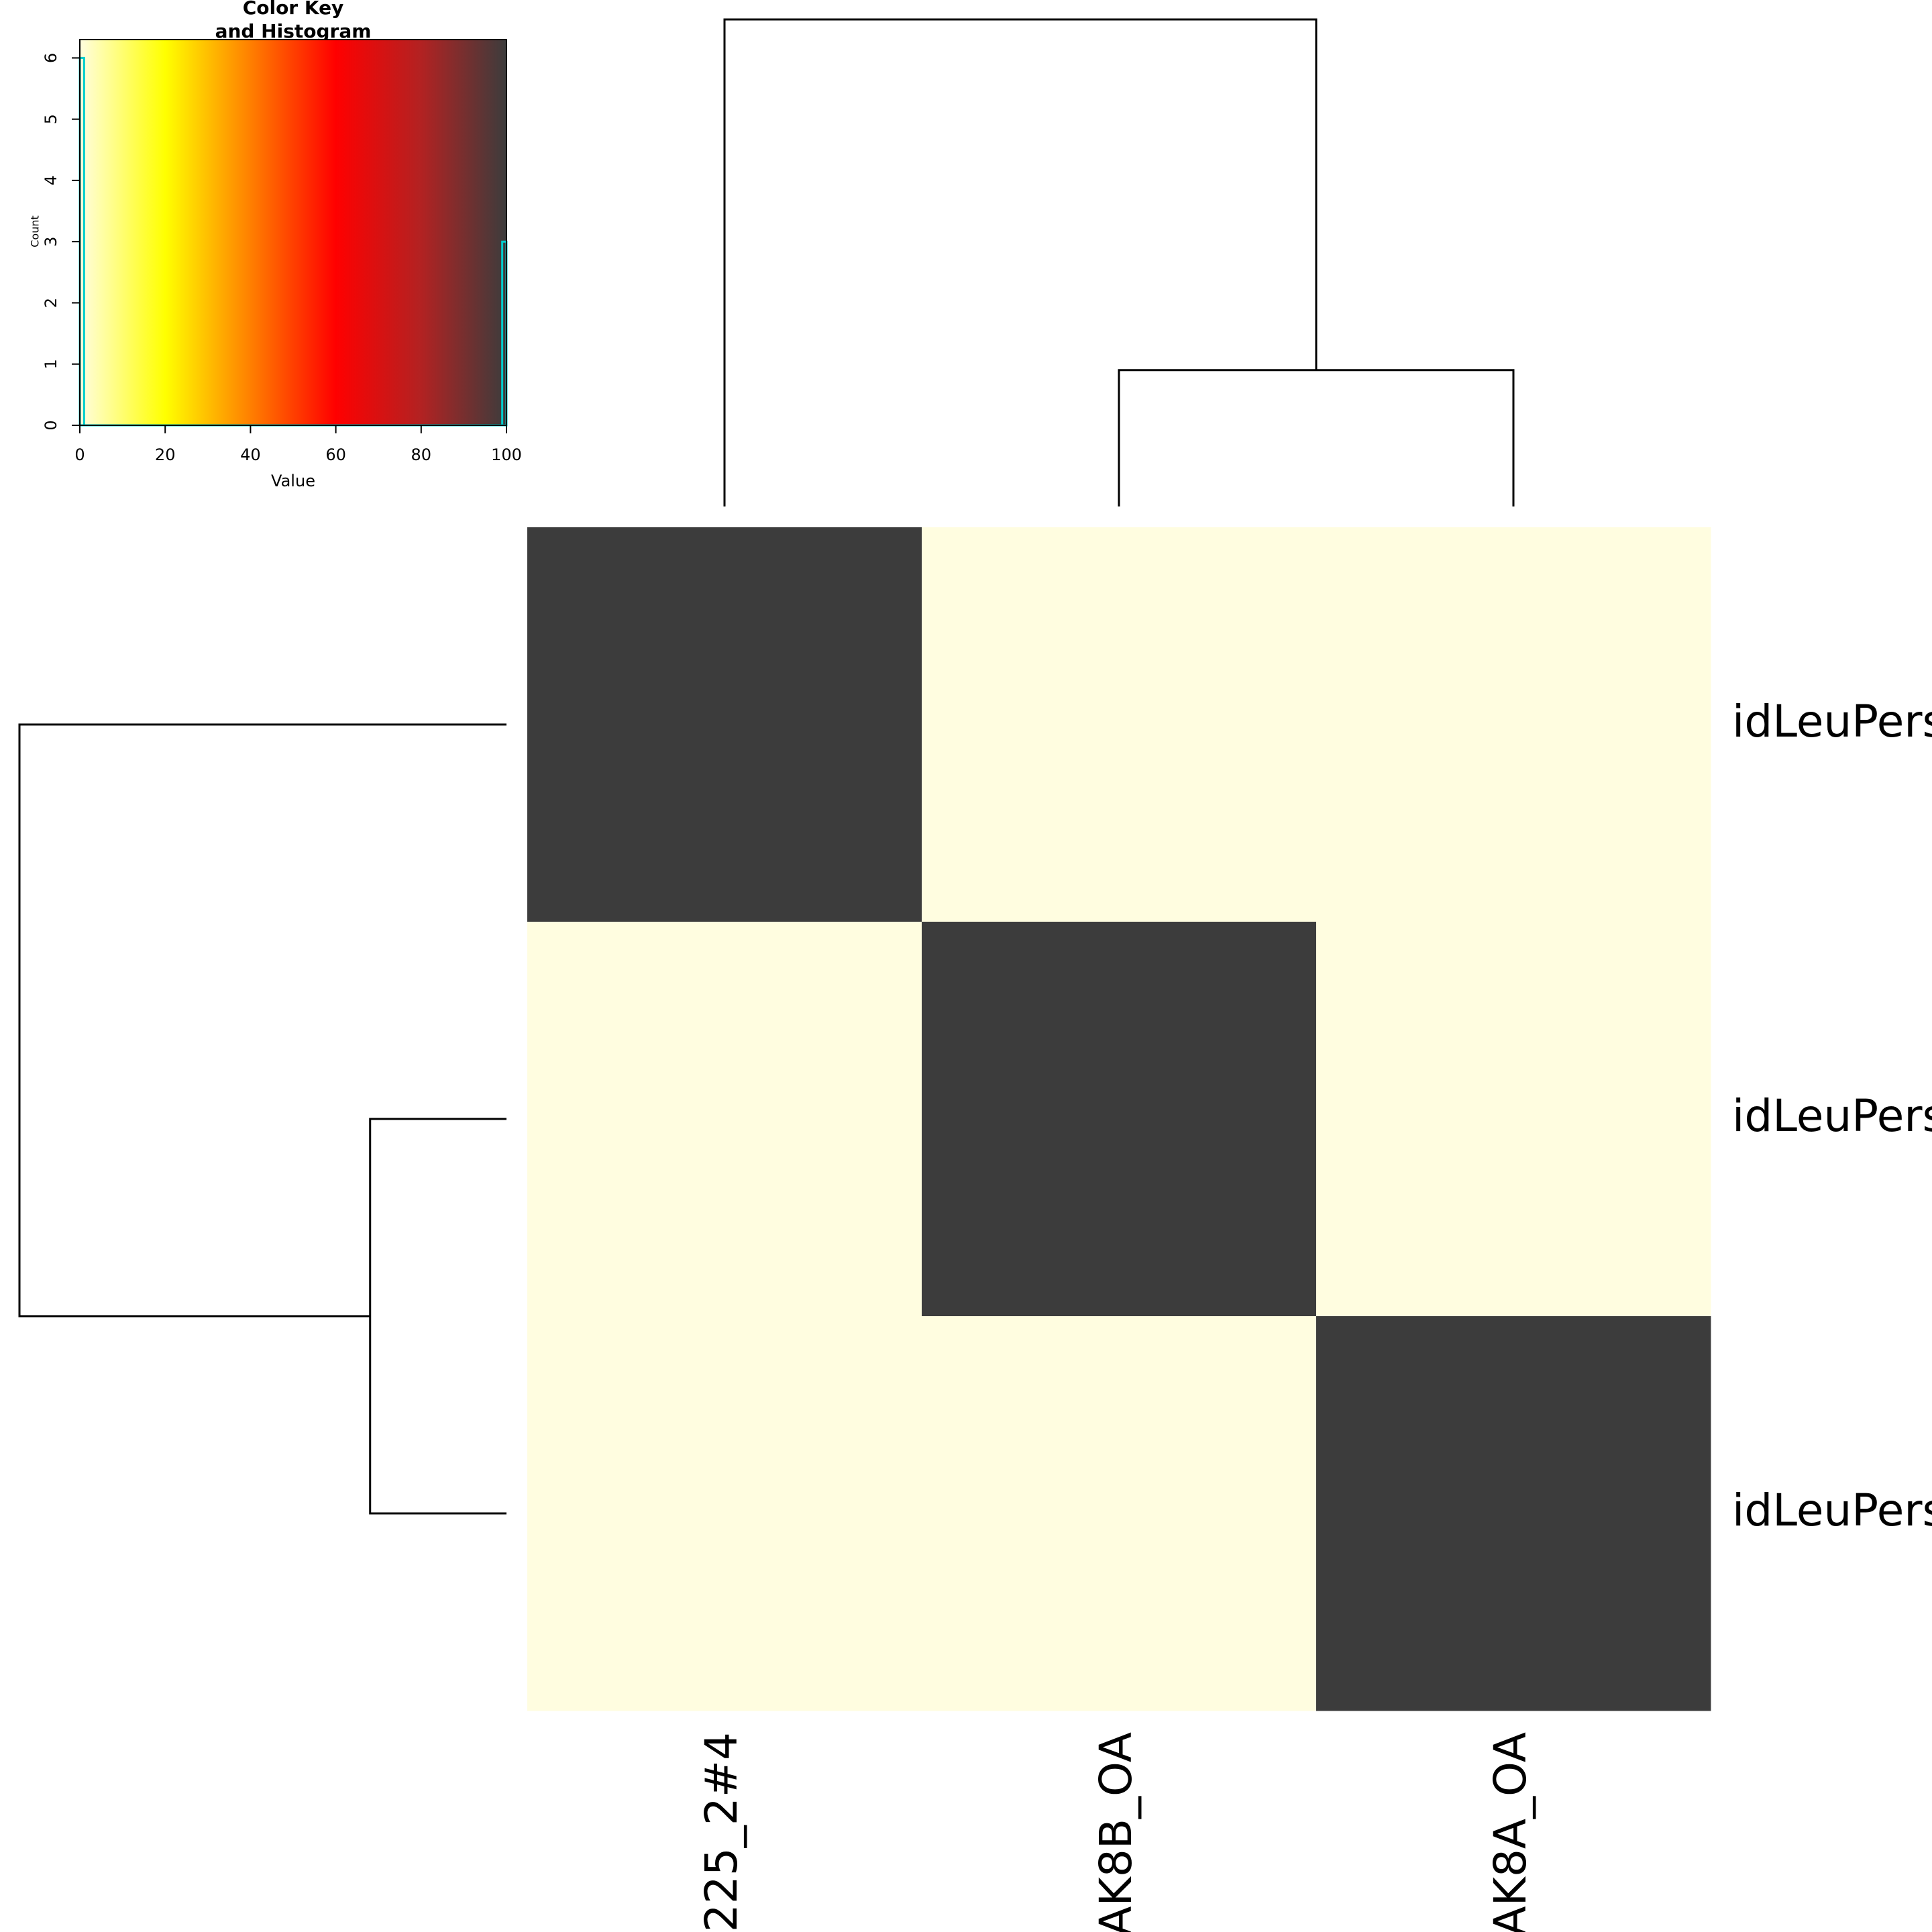  Describe the element at coordinates (51, 58) in the screenshot. I see `y-tick-label: 6` at that location.